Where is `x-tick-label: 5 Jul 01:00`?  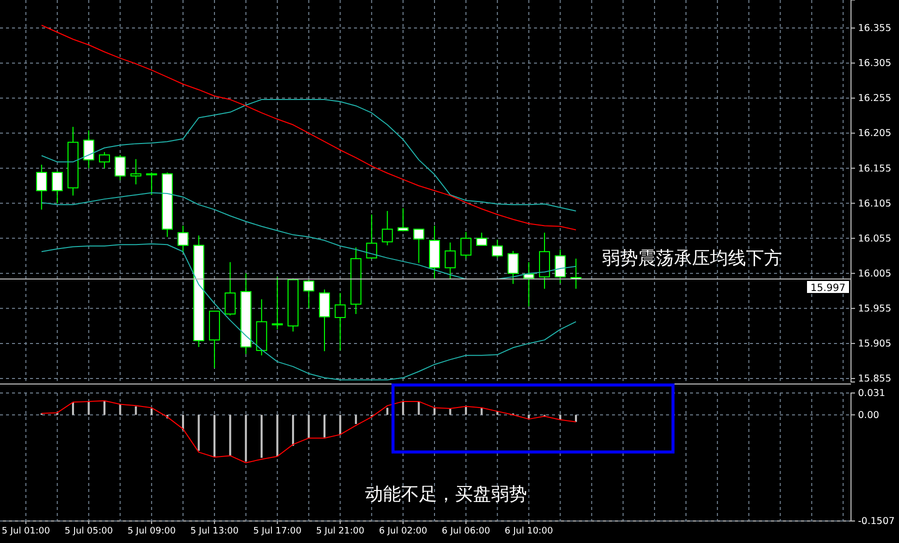 x-tick-label: 5 Jul 01:00 is located at coordinates (26, 531).